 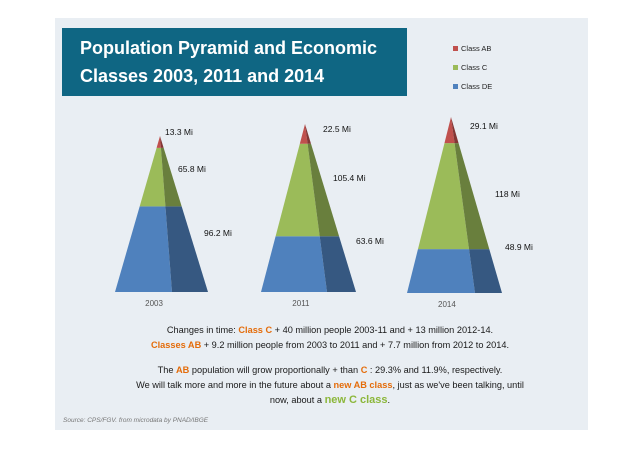 What do you see at coordinates (435, 370) in the screenshot?
I see `note-3-text-e: : 29.3% and 11.9%, respectively.` at bounding box center [435, 370].